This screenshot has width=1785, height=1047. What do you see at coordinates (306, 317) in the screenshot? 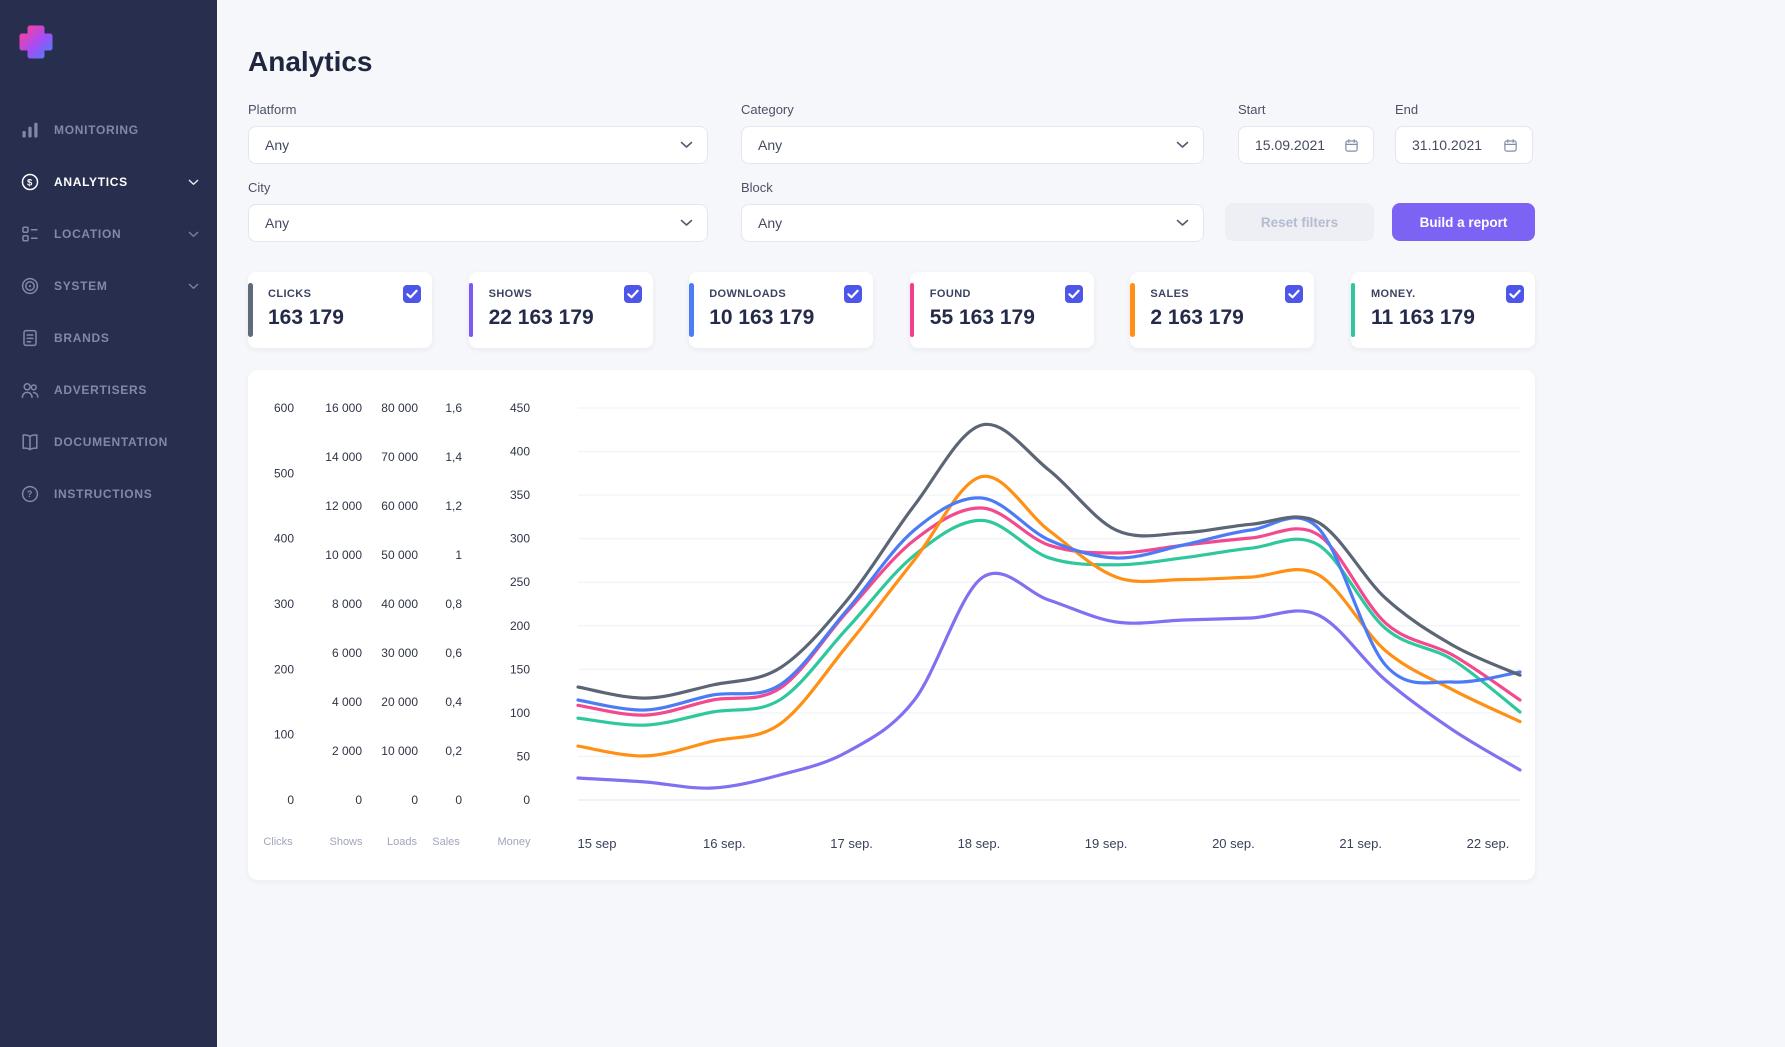
I see `stat-value: 163 179` at bounding box center [306, 317].